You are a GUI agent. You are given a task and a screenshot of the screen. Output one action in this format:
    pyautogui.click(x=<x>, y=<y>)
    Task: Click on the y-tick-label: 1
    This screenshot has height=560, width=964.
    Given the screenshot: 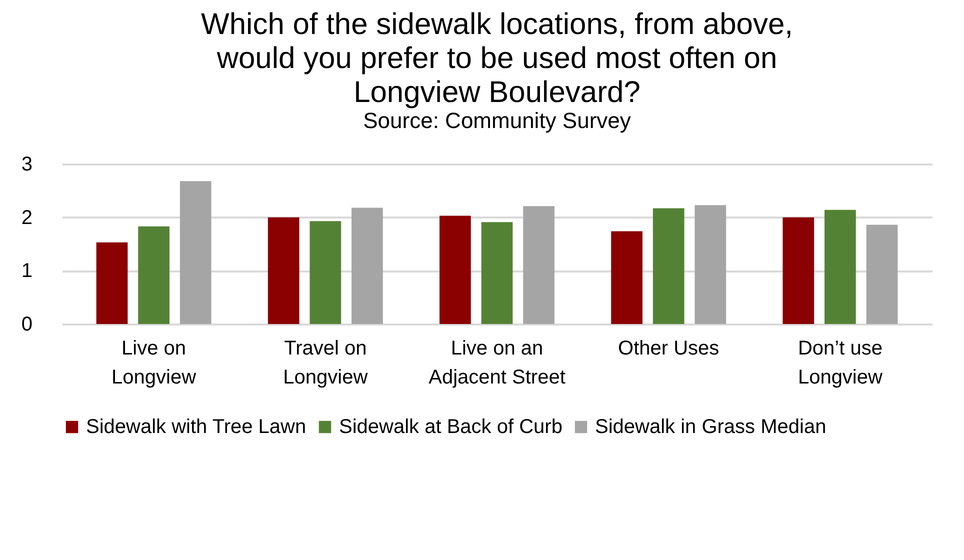 What is the action you would take?
    pyautogui.click(x=26, y=271)
    